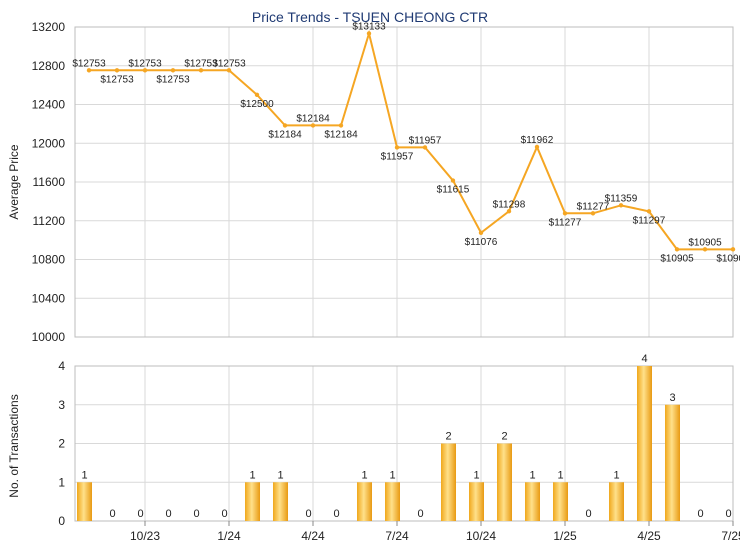 Image resolution: width=740 pixels, height=550 pixels. I want to click on price-data-label: $12500, so click(257, 104).